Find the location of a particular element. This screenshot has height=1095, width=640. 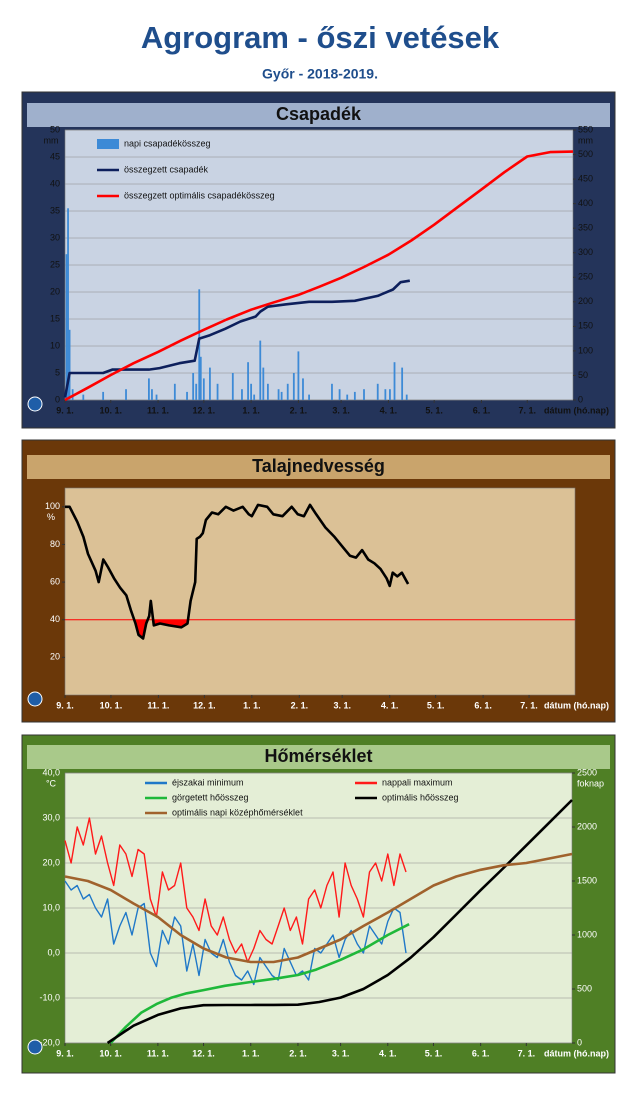

panel-title: Csapadék is located at coordinates (319, 114).